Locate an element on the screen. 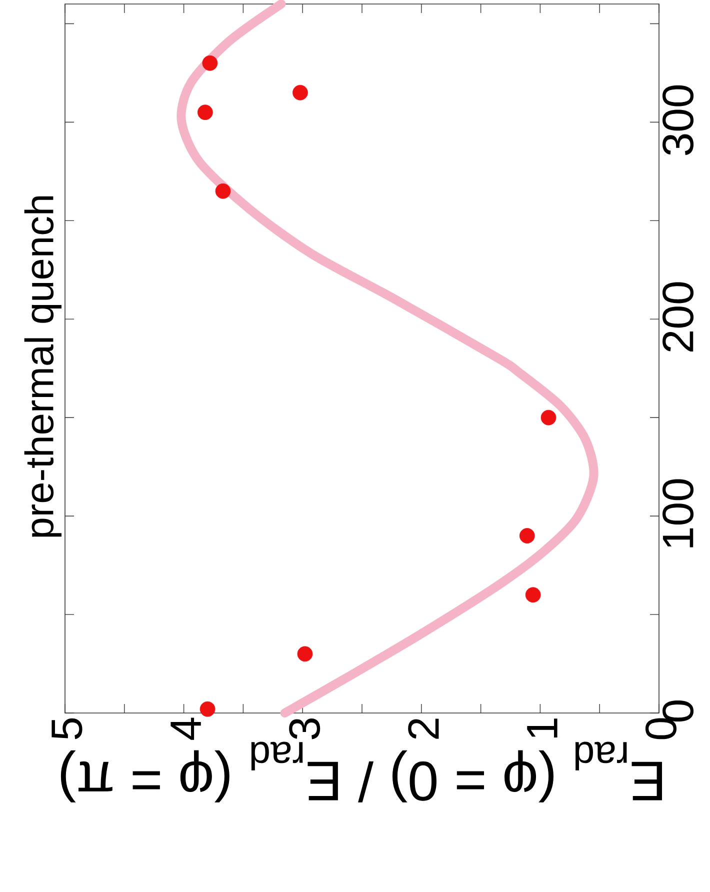  x-axis-title: E$_{rad}$ (φ = 0) / E$_{rad}$ (φ = π) is located at coordinates (361, 772).